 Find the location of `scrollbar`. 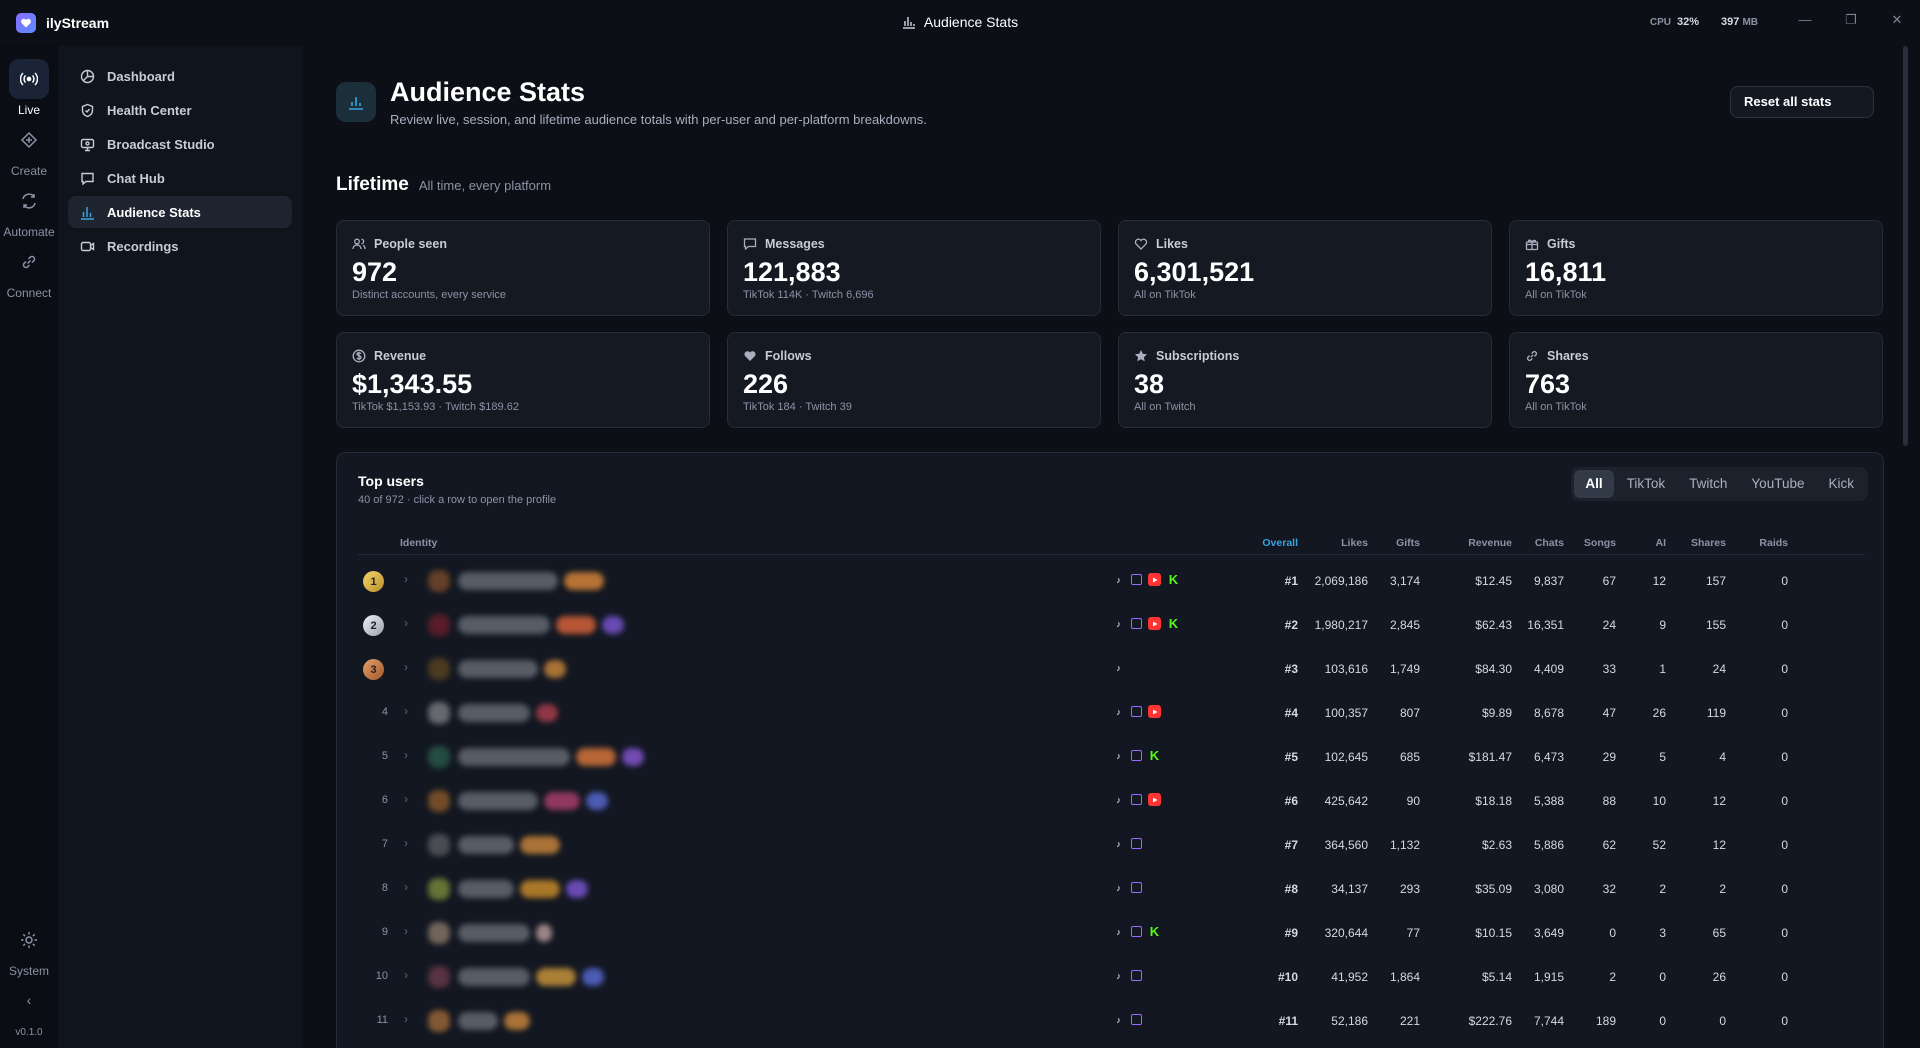

scrollbar is located at coordinates (1906, 547).